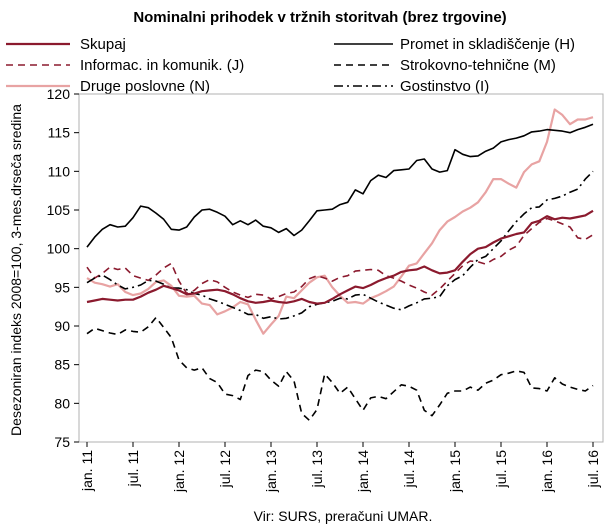 This screenshot has width=616, height=528. Describe the element at coordinates (103, 44) in the screenshot. I see `legend-label: Skupaj` at that location.